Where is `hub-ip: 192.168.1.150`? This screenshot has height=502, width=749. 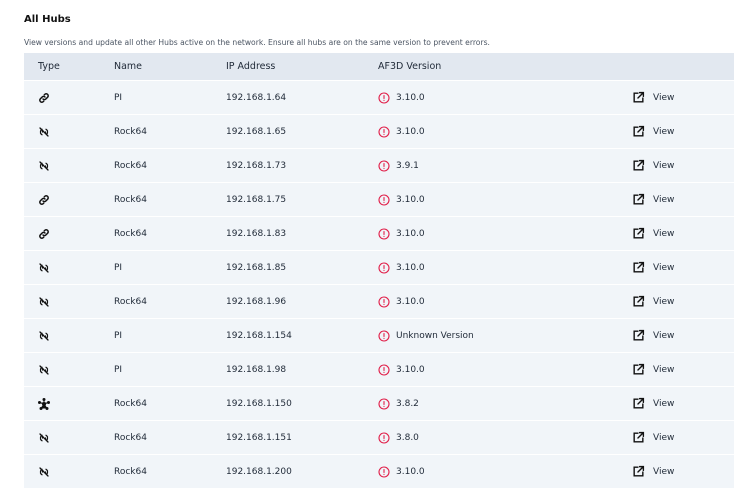 hub-ip: 192.168.1.150 is located at coordinates (259, 403).